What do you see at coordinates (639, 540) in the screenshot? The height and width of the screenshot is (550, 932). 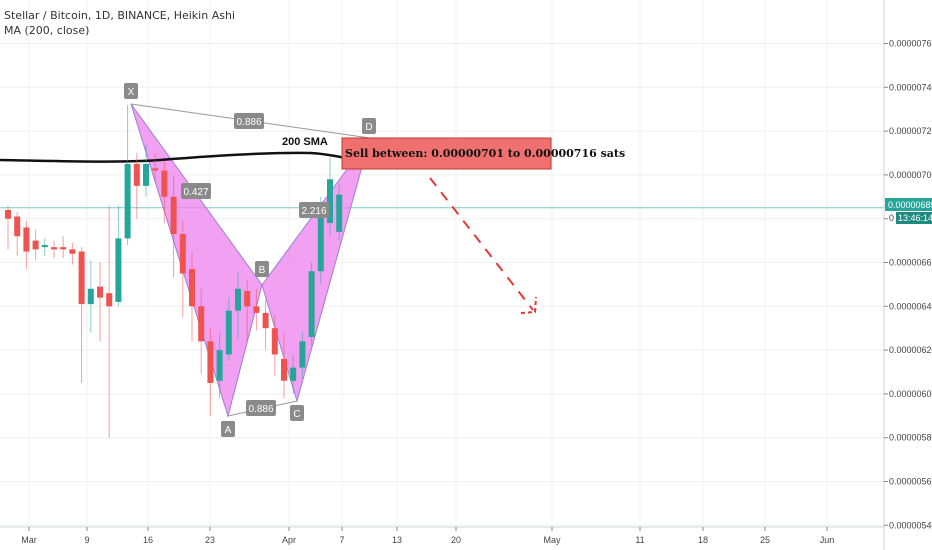 I see `x-tick-label: 11` at bounding box center [639, 540].